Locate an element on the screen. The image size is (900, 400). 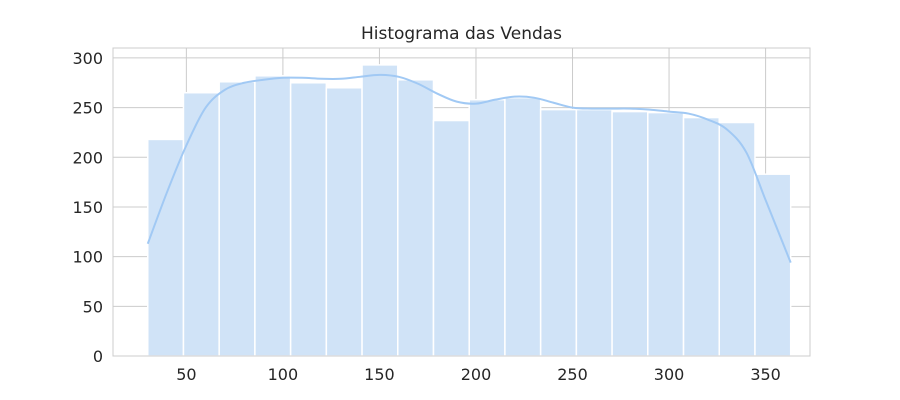
y-axis-ticks: 0 50 100 150 200 250 300 is located at coordinates (87, 207).